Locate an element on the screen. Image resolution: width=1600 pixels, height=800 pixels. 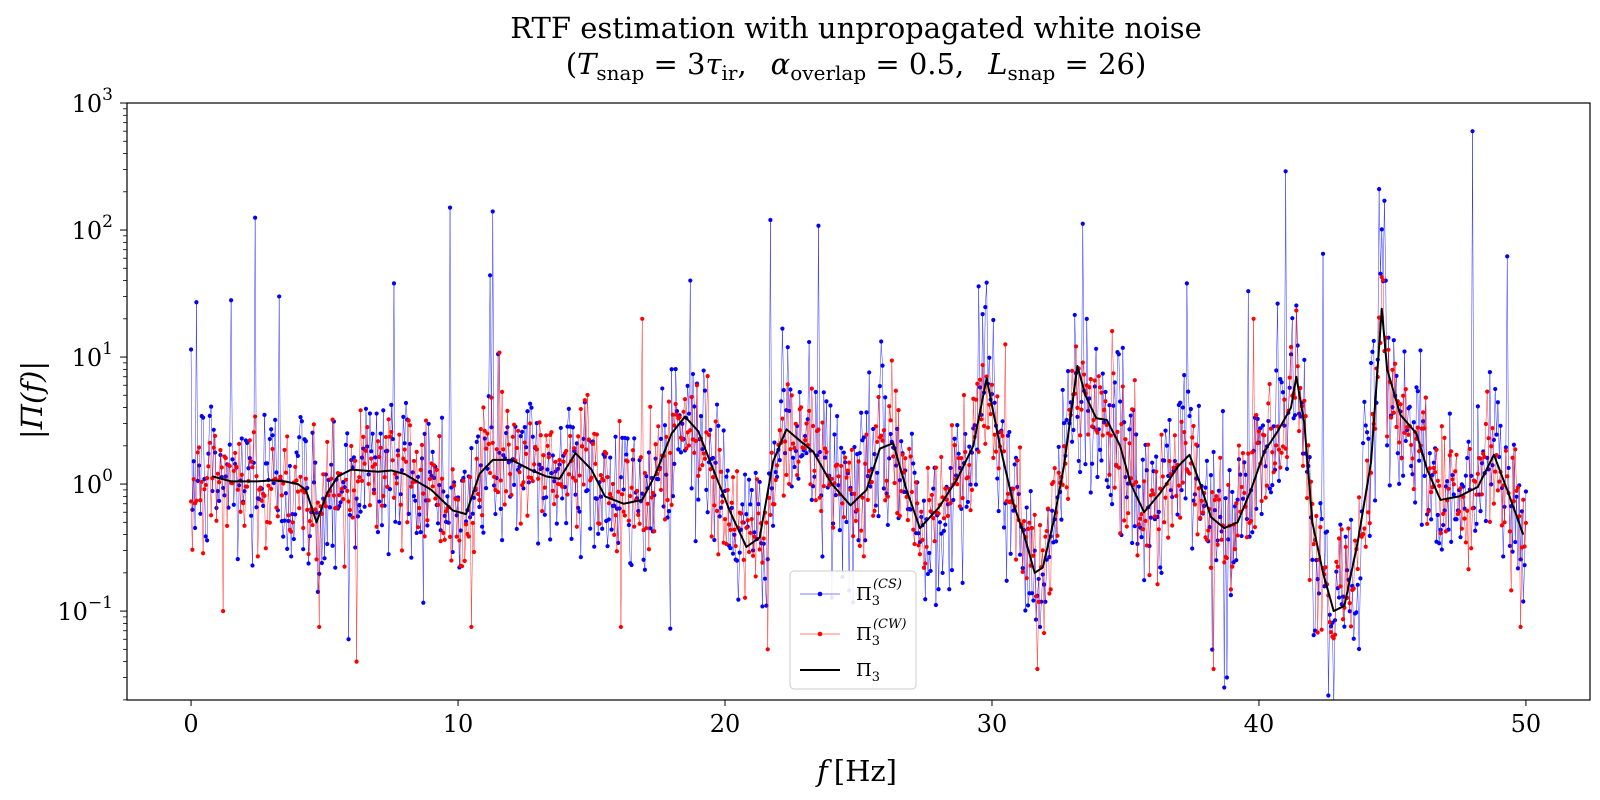
x-axis-label: f [Hz] is located at coordinates (856, 771).